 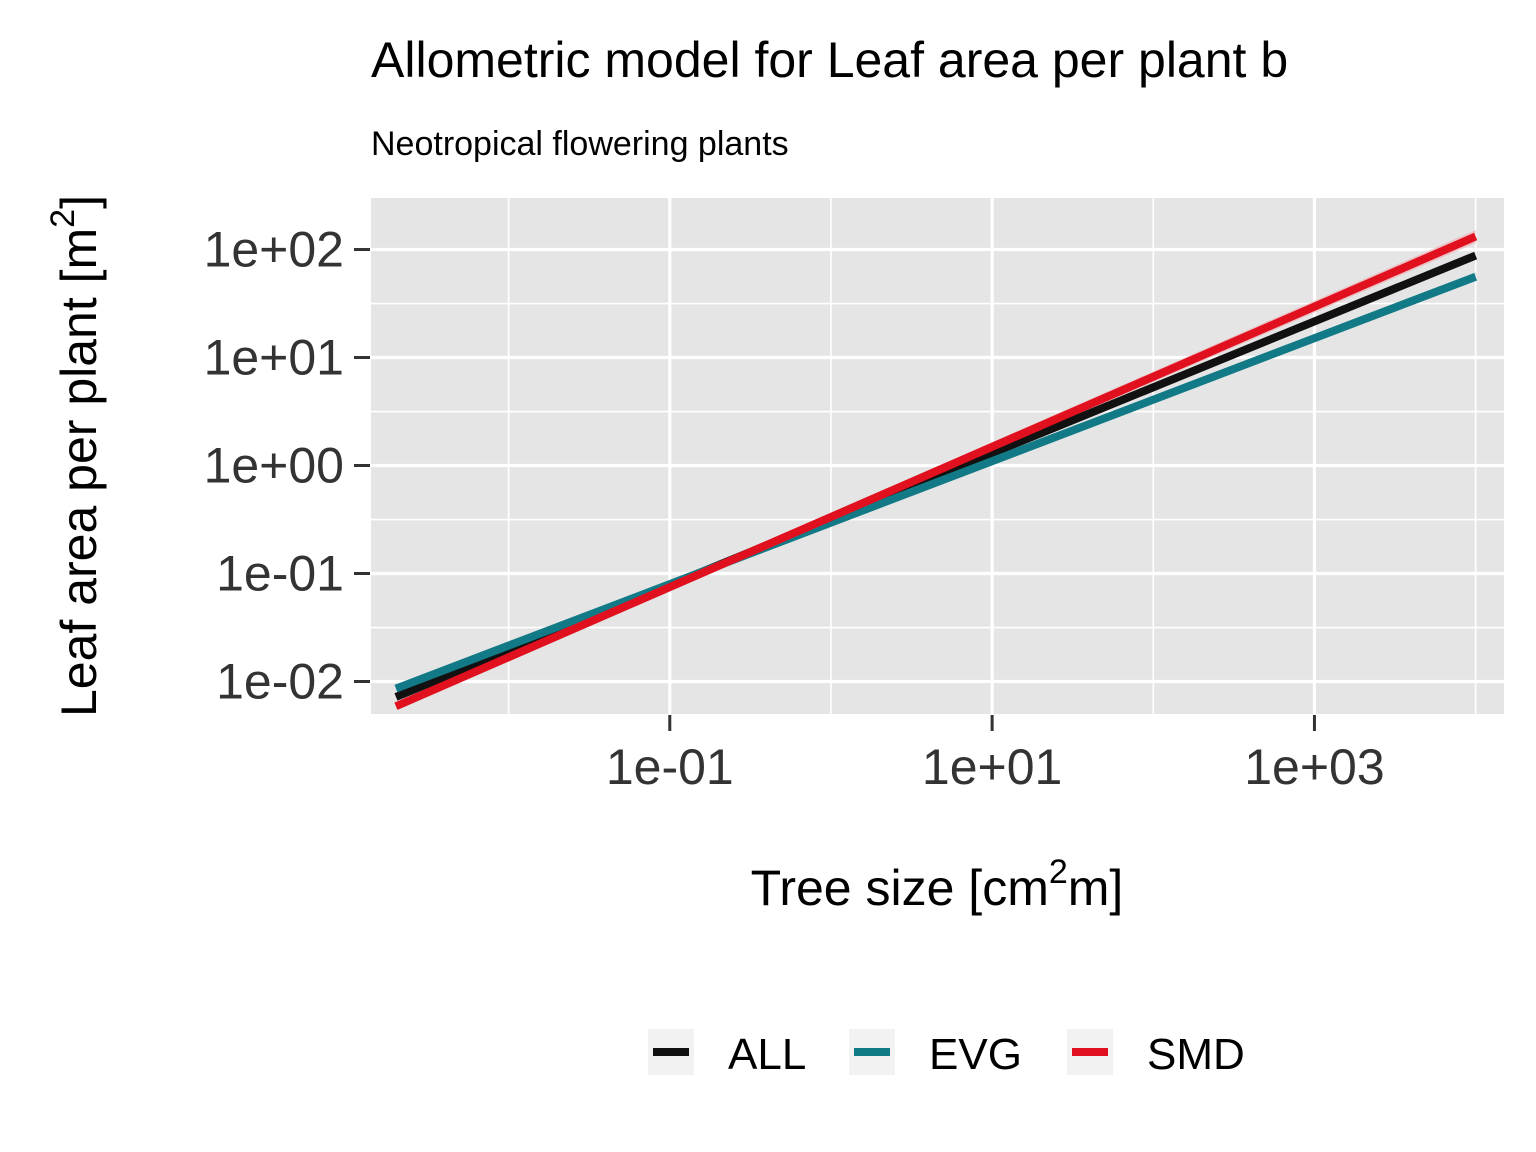 I want to click on legend-label-evg: EVG, so click(x=975, y=1054).